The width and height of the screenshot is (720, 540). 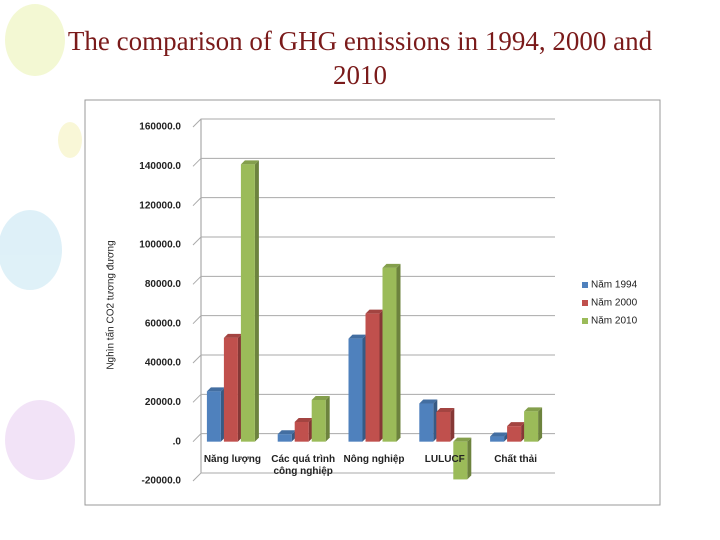 I want to click on background-decoration, so click(x=41, y=242).